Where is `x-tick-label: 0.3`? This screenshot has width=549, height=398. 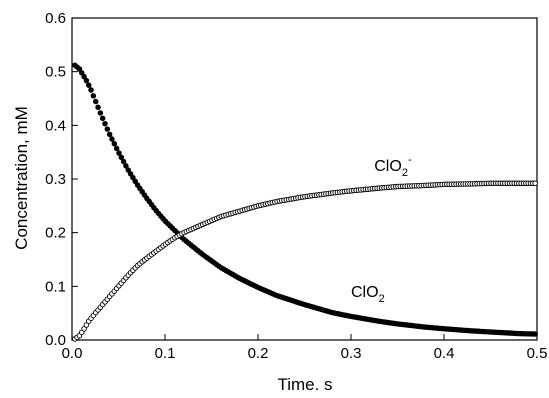 x-tick-label: 0.3 is located at coordinates (351, 353).